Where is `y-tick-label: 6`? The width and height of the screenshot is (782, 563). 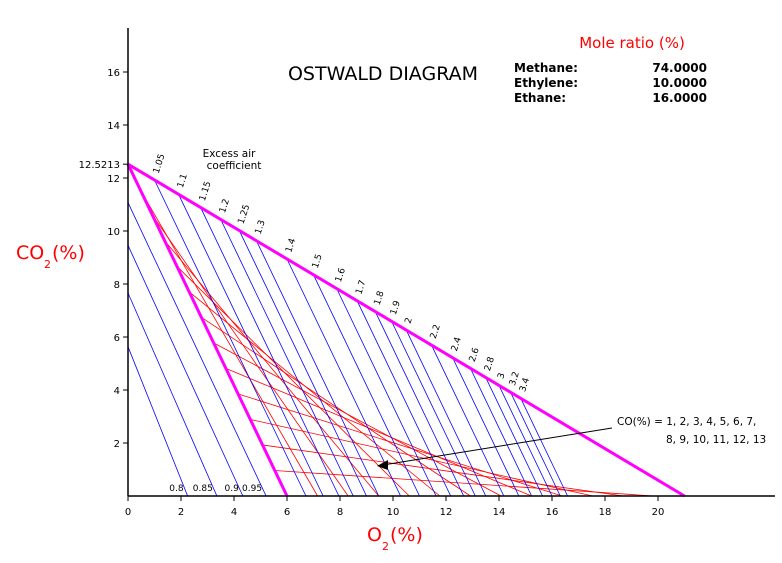
y-tick-label: 6 is located at coordinates (117, 338).